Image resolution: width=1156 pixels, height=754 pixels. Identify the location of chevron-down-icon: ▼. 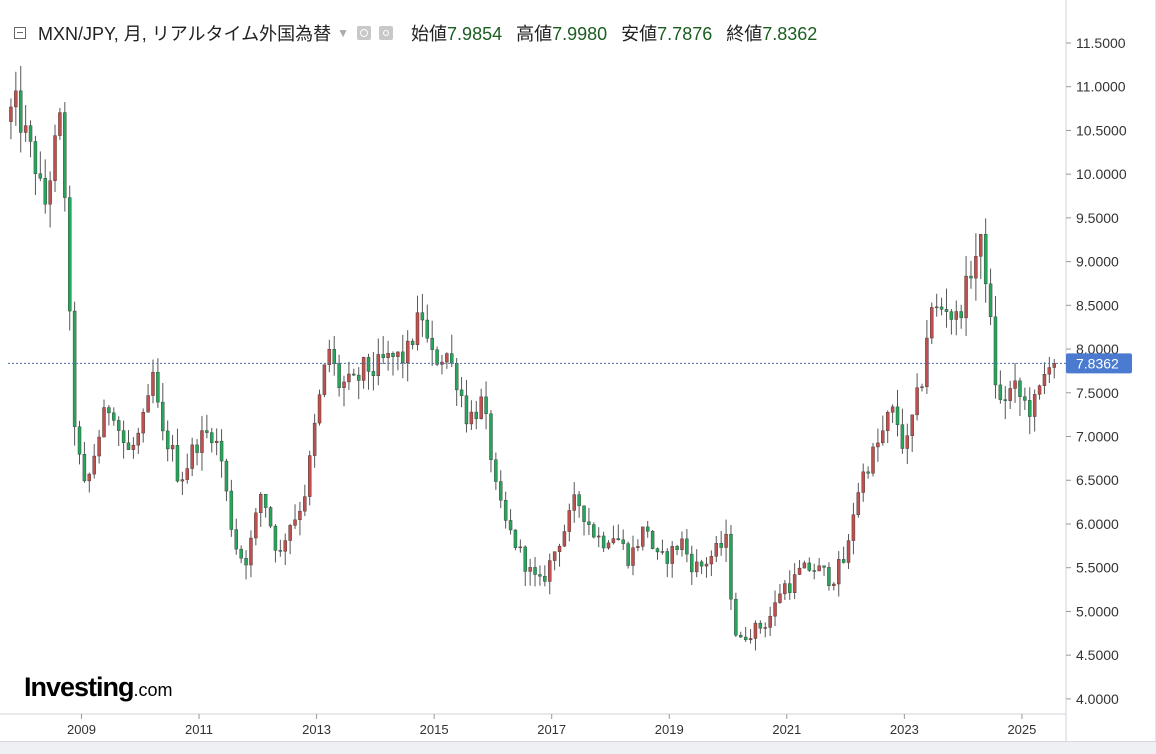
(343, 33).